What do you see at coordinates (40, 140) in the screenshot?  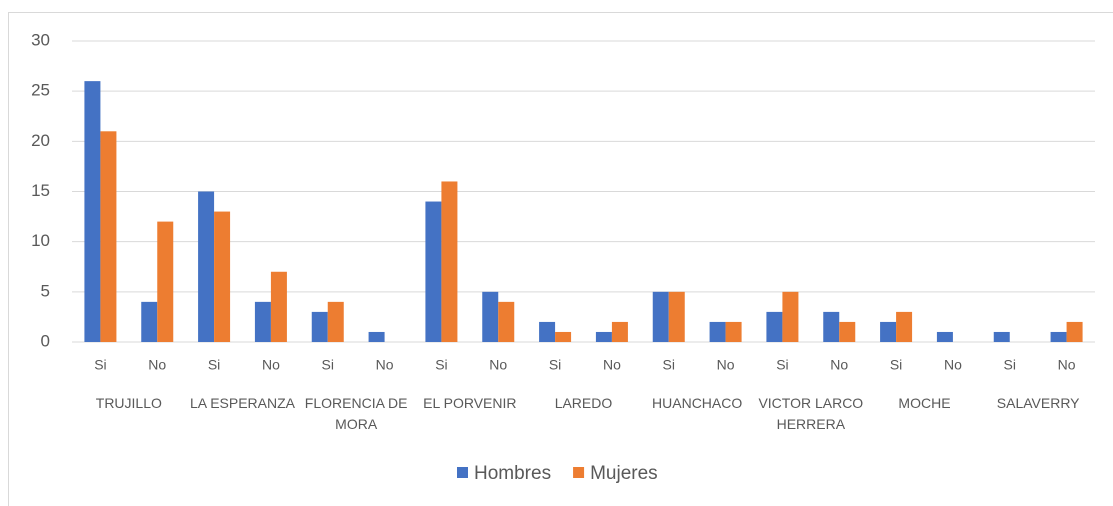 I see `y-tick-label: 20` at bounding box center [40, 140].